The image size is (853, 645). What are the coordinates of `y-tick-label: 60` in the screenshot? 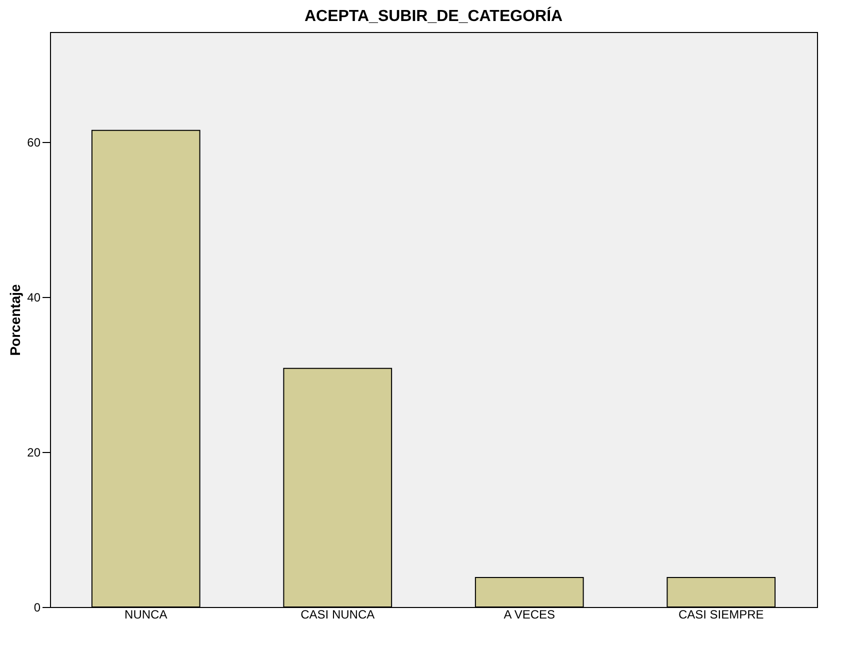 It's located at (34, 143).